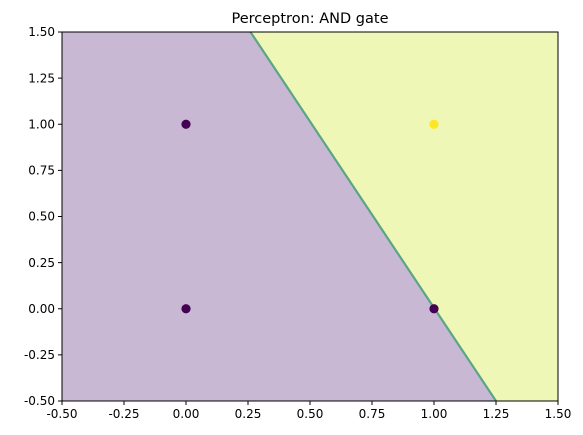 The image size is (583, 435). Describe the element at coordinates (496, 414) in the screenshot. I see `x-tick-label: 1.25` at that location.